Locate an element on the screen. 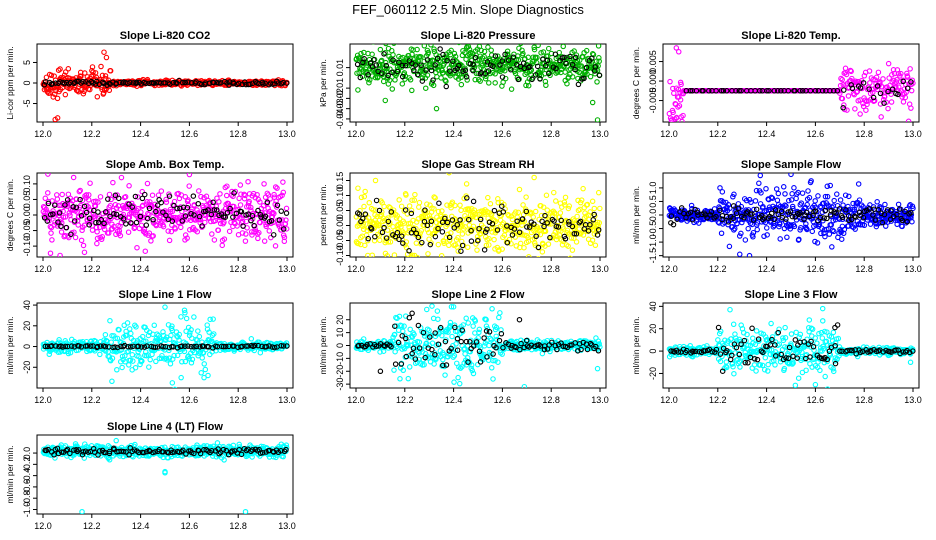 The image size is (936, 540). y-tick-label: -0.01 is located at coordinates (340, 88).